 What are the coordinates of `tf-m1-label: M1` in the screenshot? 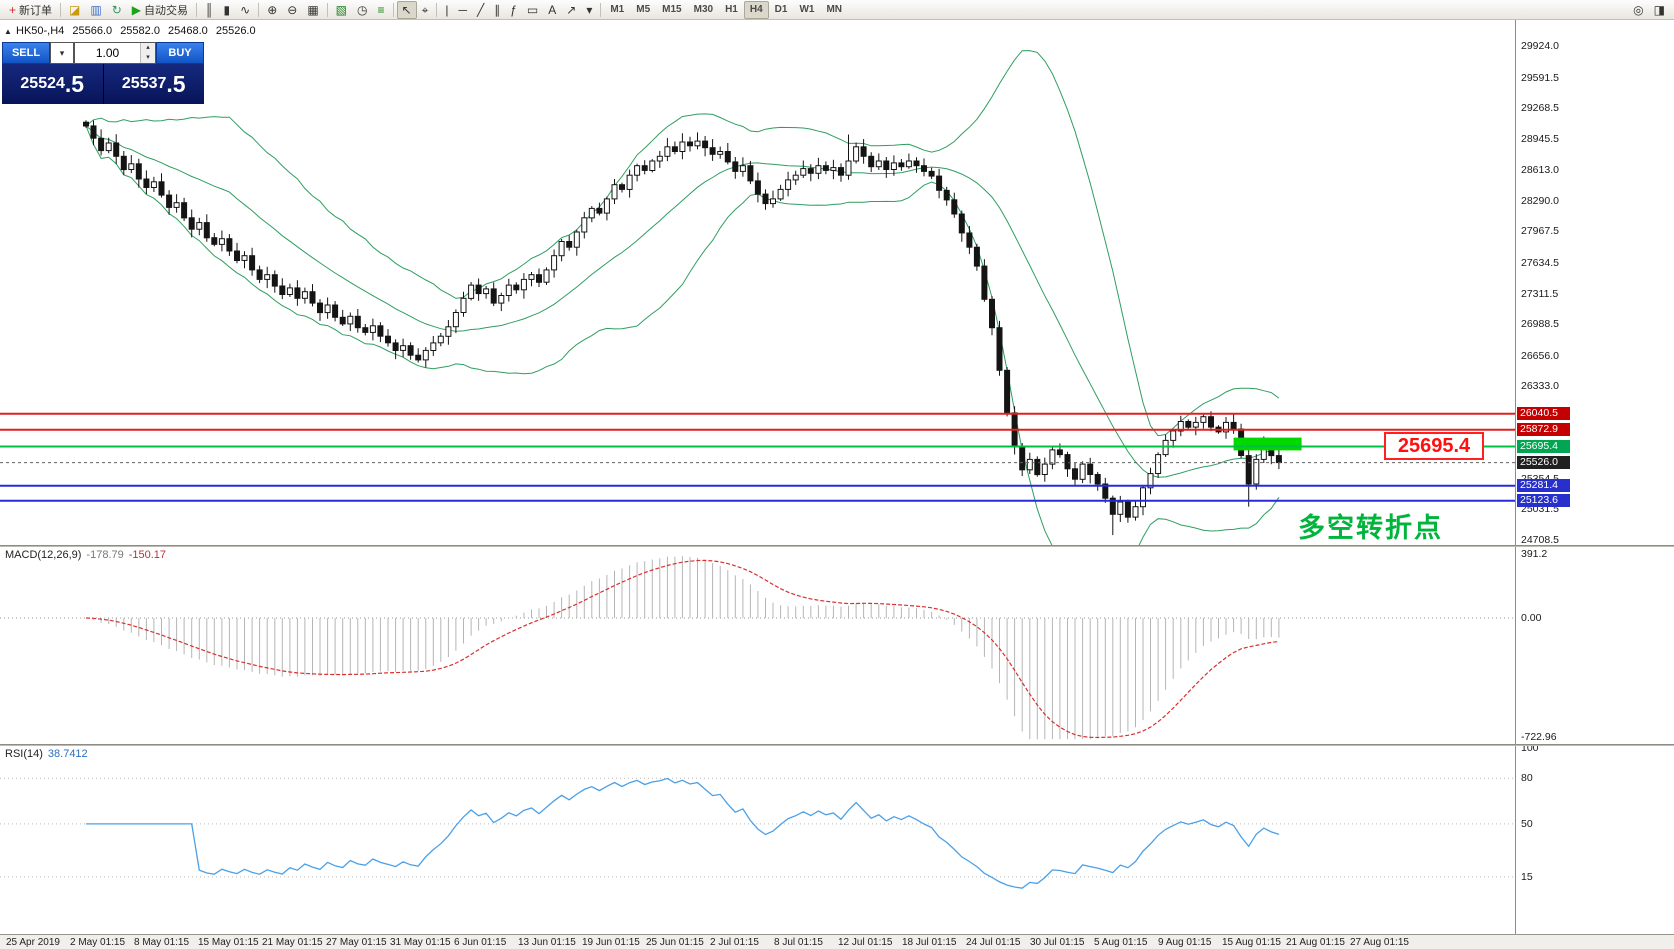 It's located at (617, 9).